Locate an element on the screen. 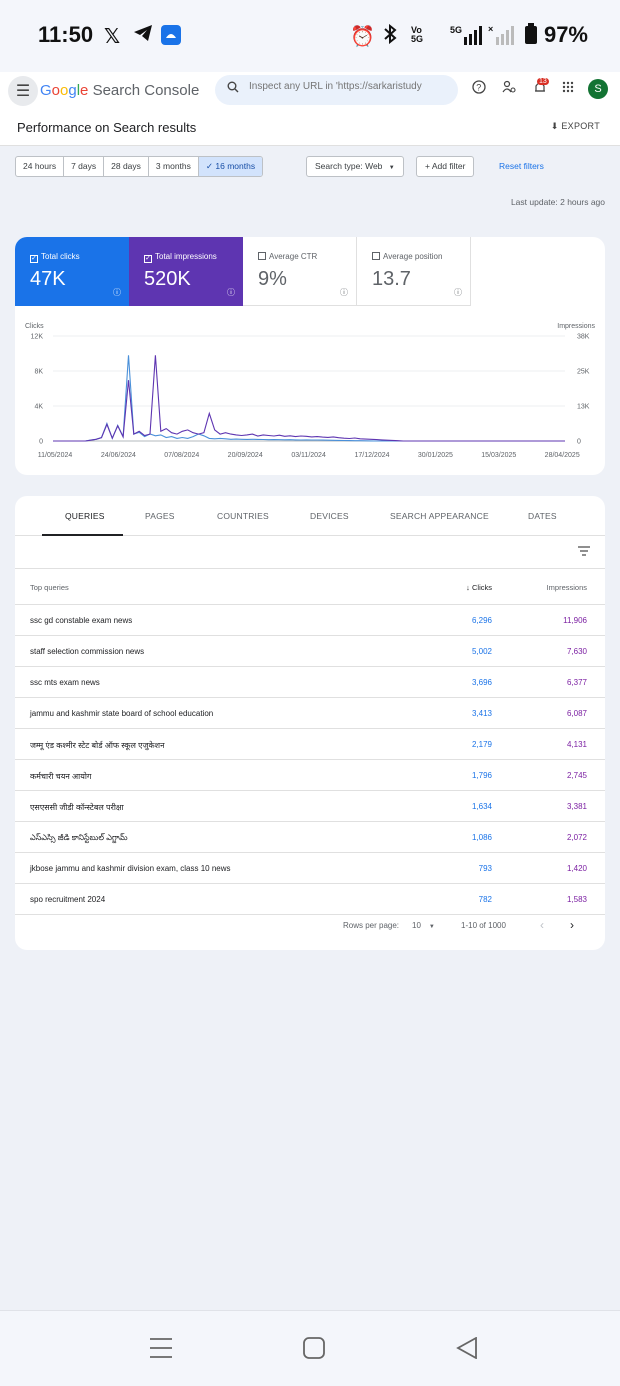 Image resolution: width=620 pixels, height=1386 pixels. rows-per-page-label: Rows per page: is located at coordinates (371, 925).